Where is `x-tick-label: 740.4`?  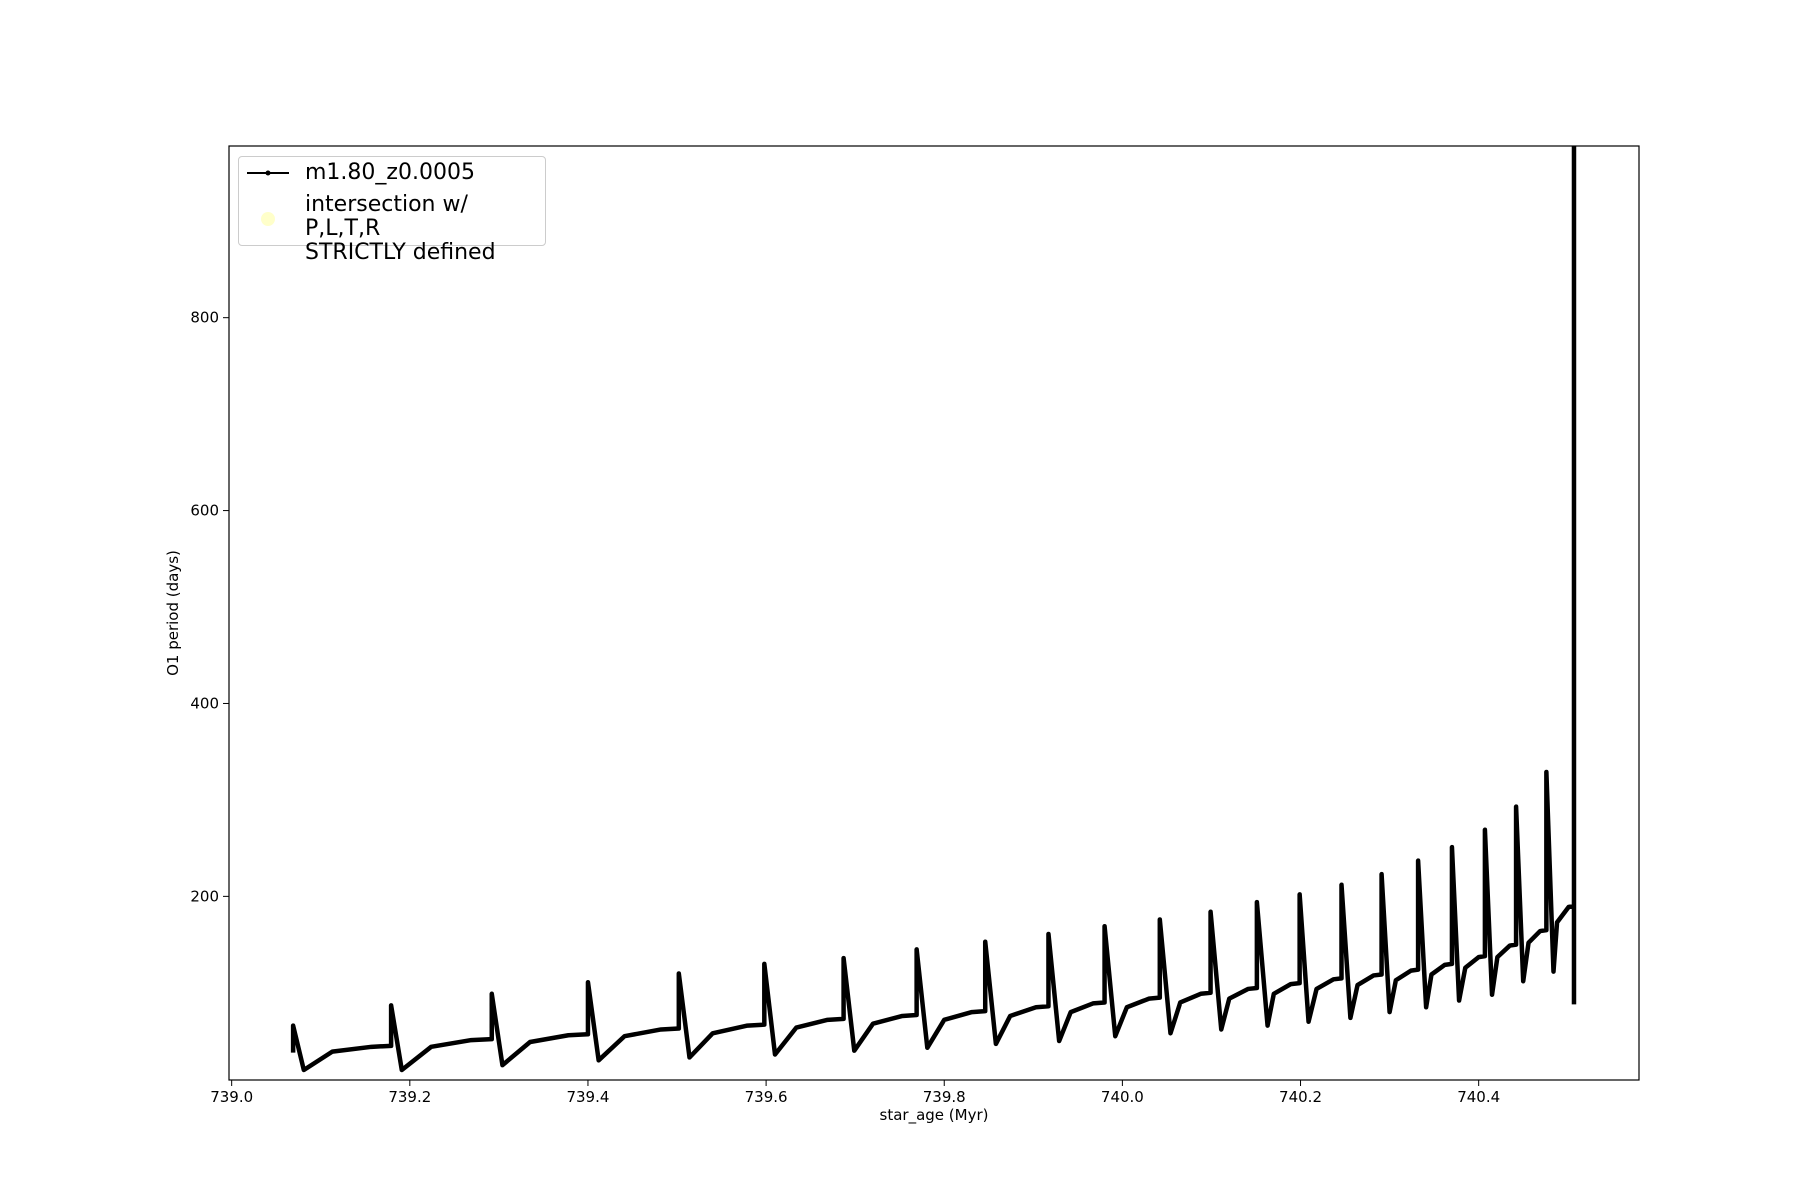
x-tick-label: 740.4 is located at coordinates (1478, 1097).